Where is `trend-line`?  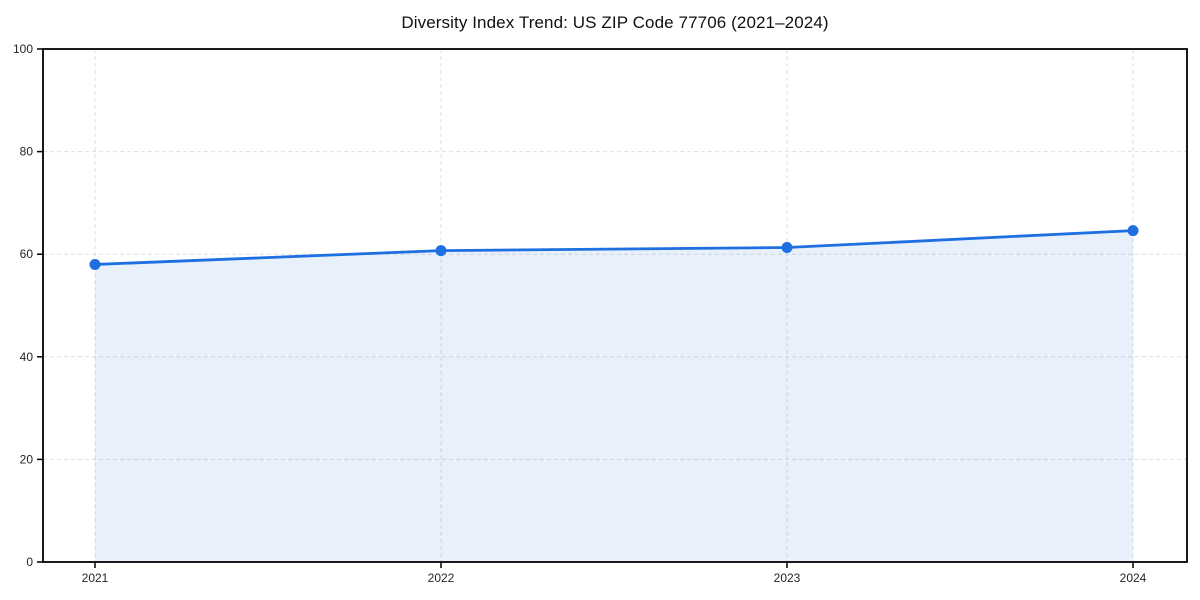
trend-line is located at coordinates (614, 247).